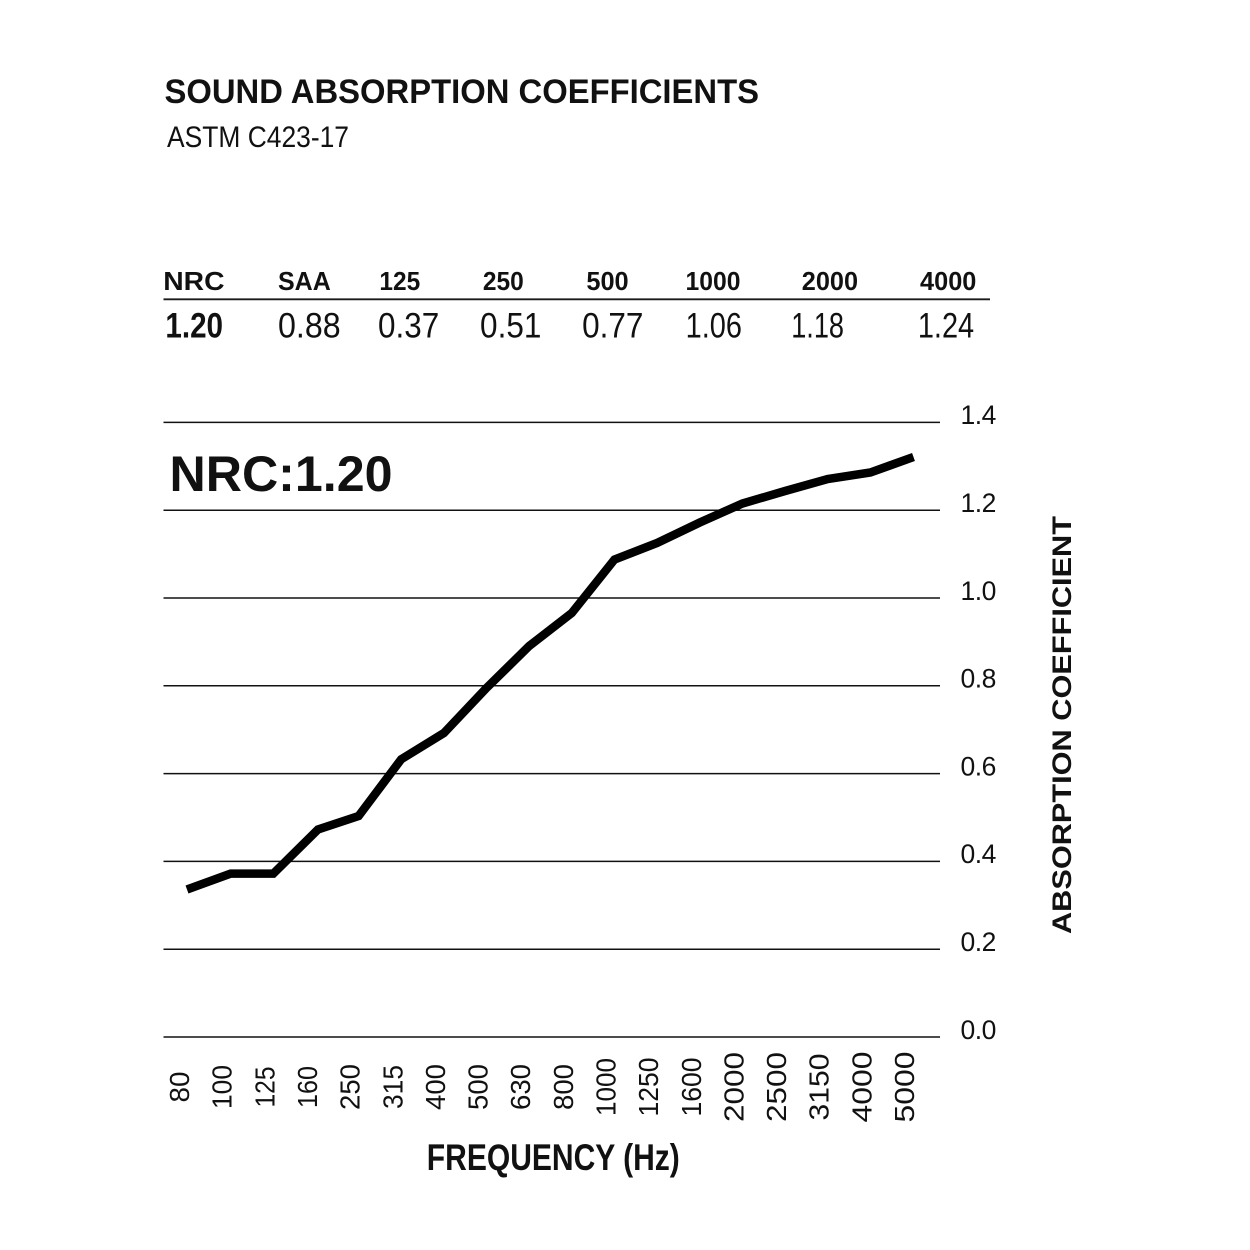 The image size is (1250, 1250). What do you see at coordinates (691, 1087) in the screenshot?
I see `svg-text: 1600` at bounding box center [691, 1087].